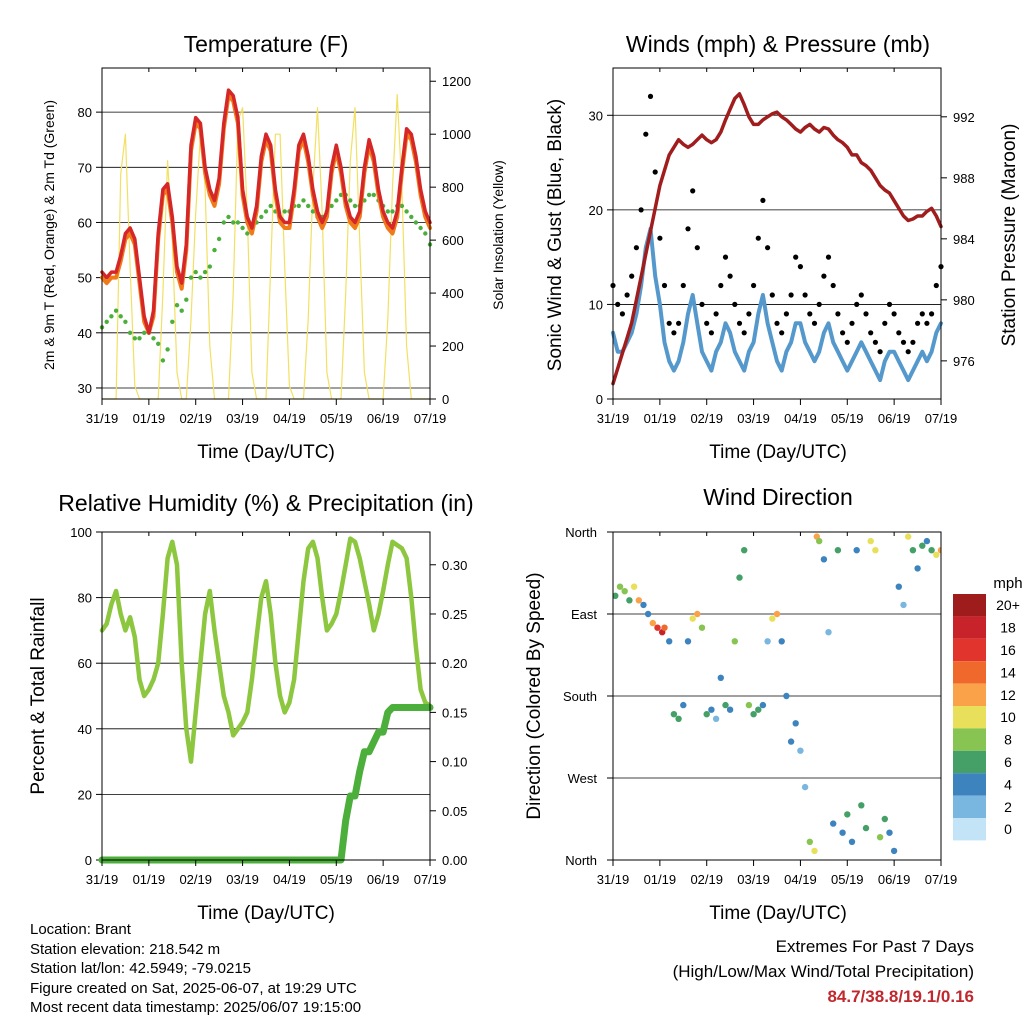  I want to click on humidity-xtick-label: 06/19, so click(383, 879).